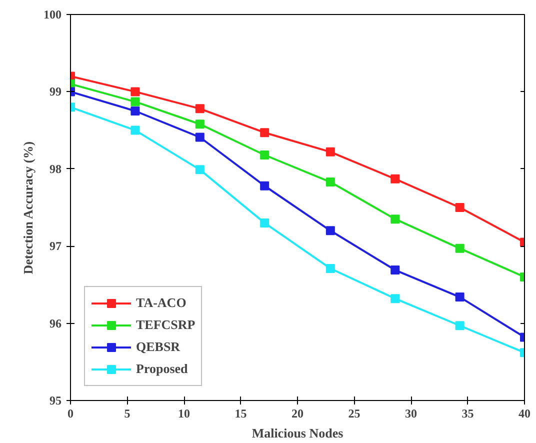 The height and width of the screenshot is (443, 536). What do you see at coordinates (71, 413) in the screenshot?
I see `x-tick-label: 0` at bounding box center [71, 413].